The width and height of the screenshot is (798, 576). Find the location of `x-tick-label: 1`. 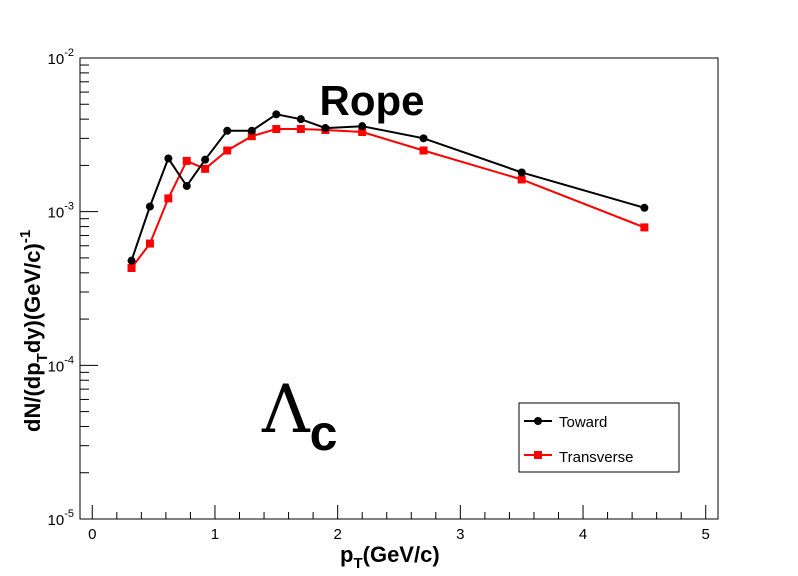

x-tick-label: 1 is located at coordinates (215, 534).